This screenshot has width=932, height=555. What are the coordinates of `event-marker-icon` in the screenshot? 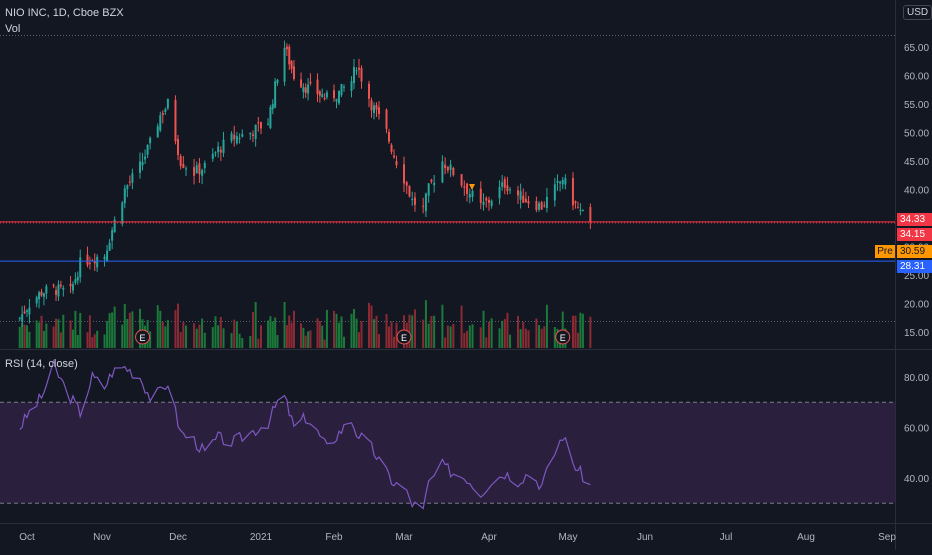 It's located at (472, 187).